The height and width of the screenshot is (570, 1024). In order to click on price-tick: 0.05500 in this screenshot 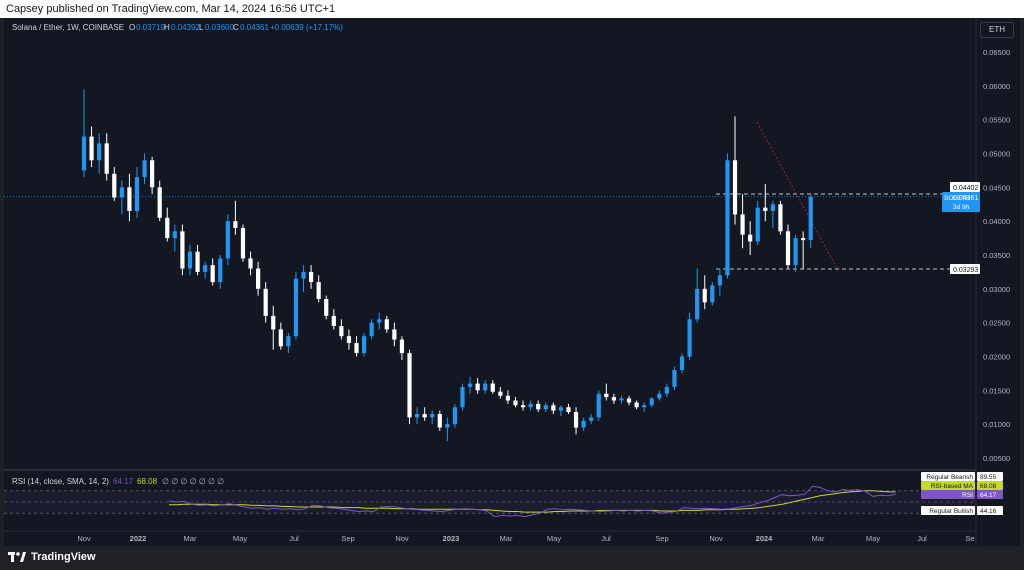, I will do `click(996, 120)`.